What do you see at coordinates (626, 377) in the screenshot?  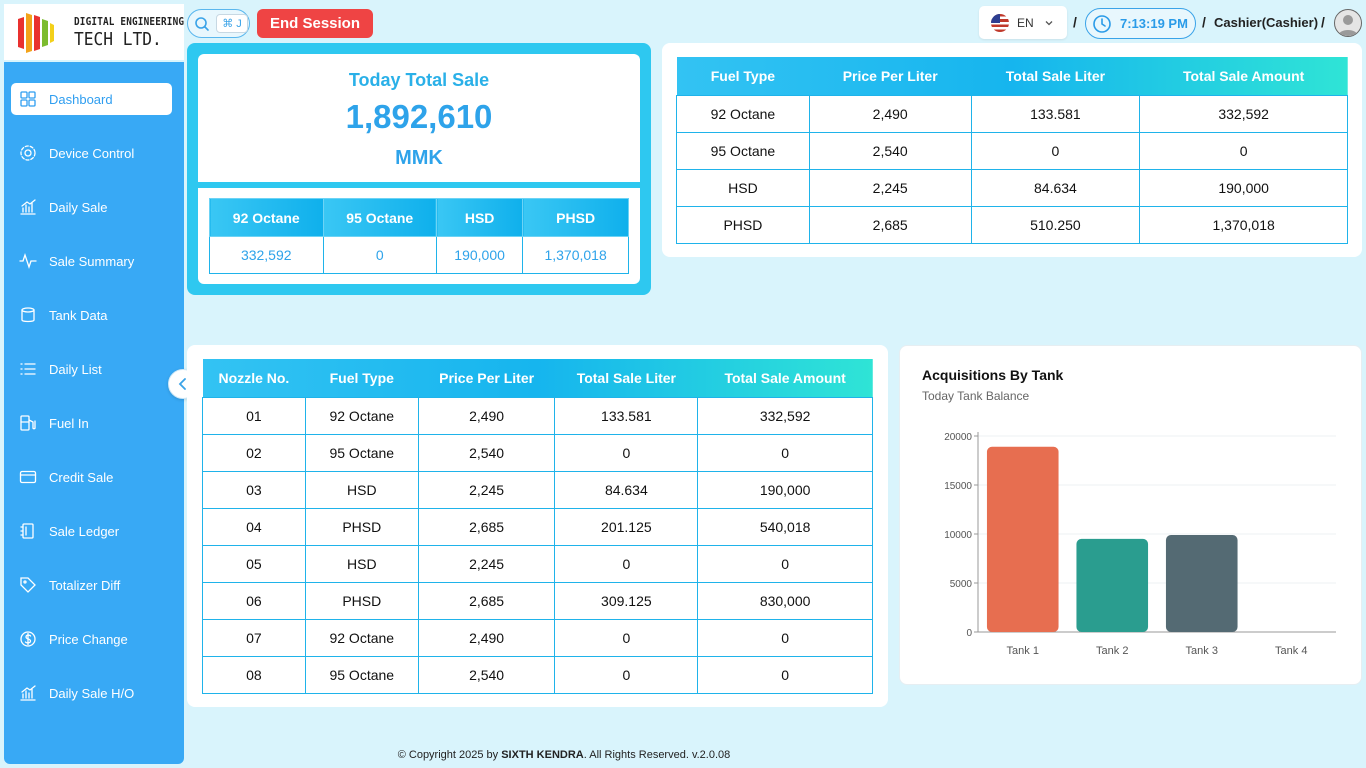 I see `column-header: Total Sale Liter` at bounding box center [626, 377].